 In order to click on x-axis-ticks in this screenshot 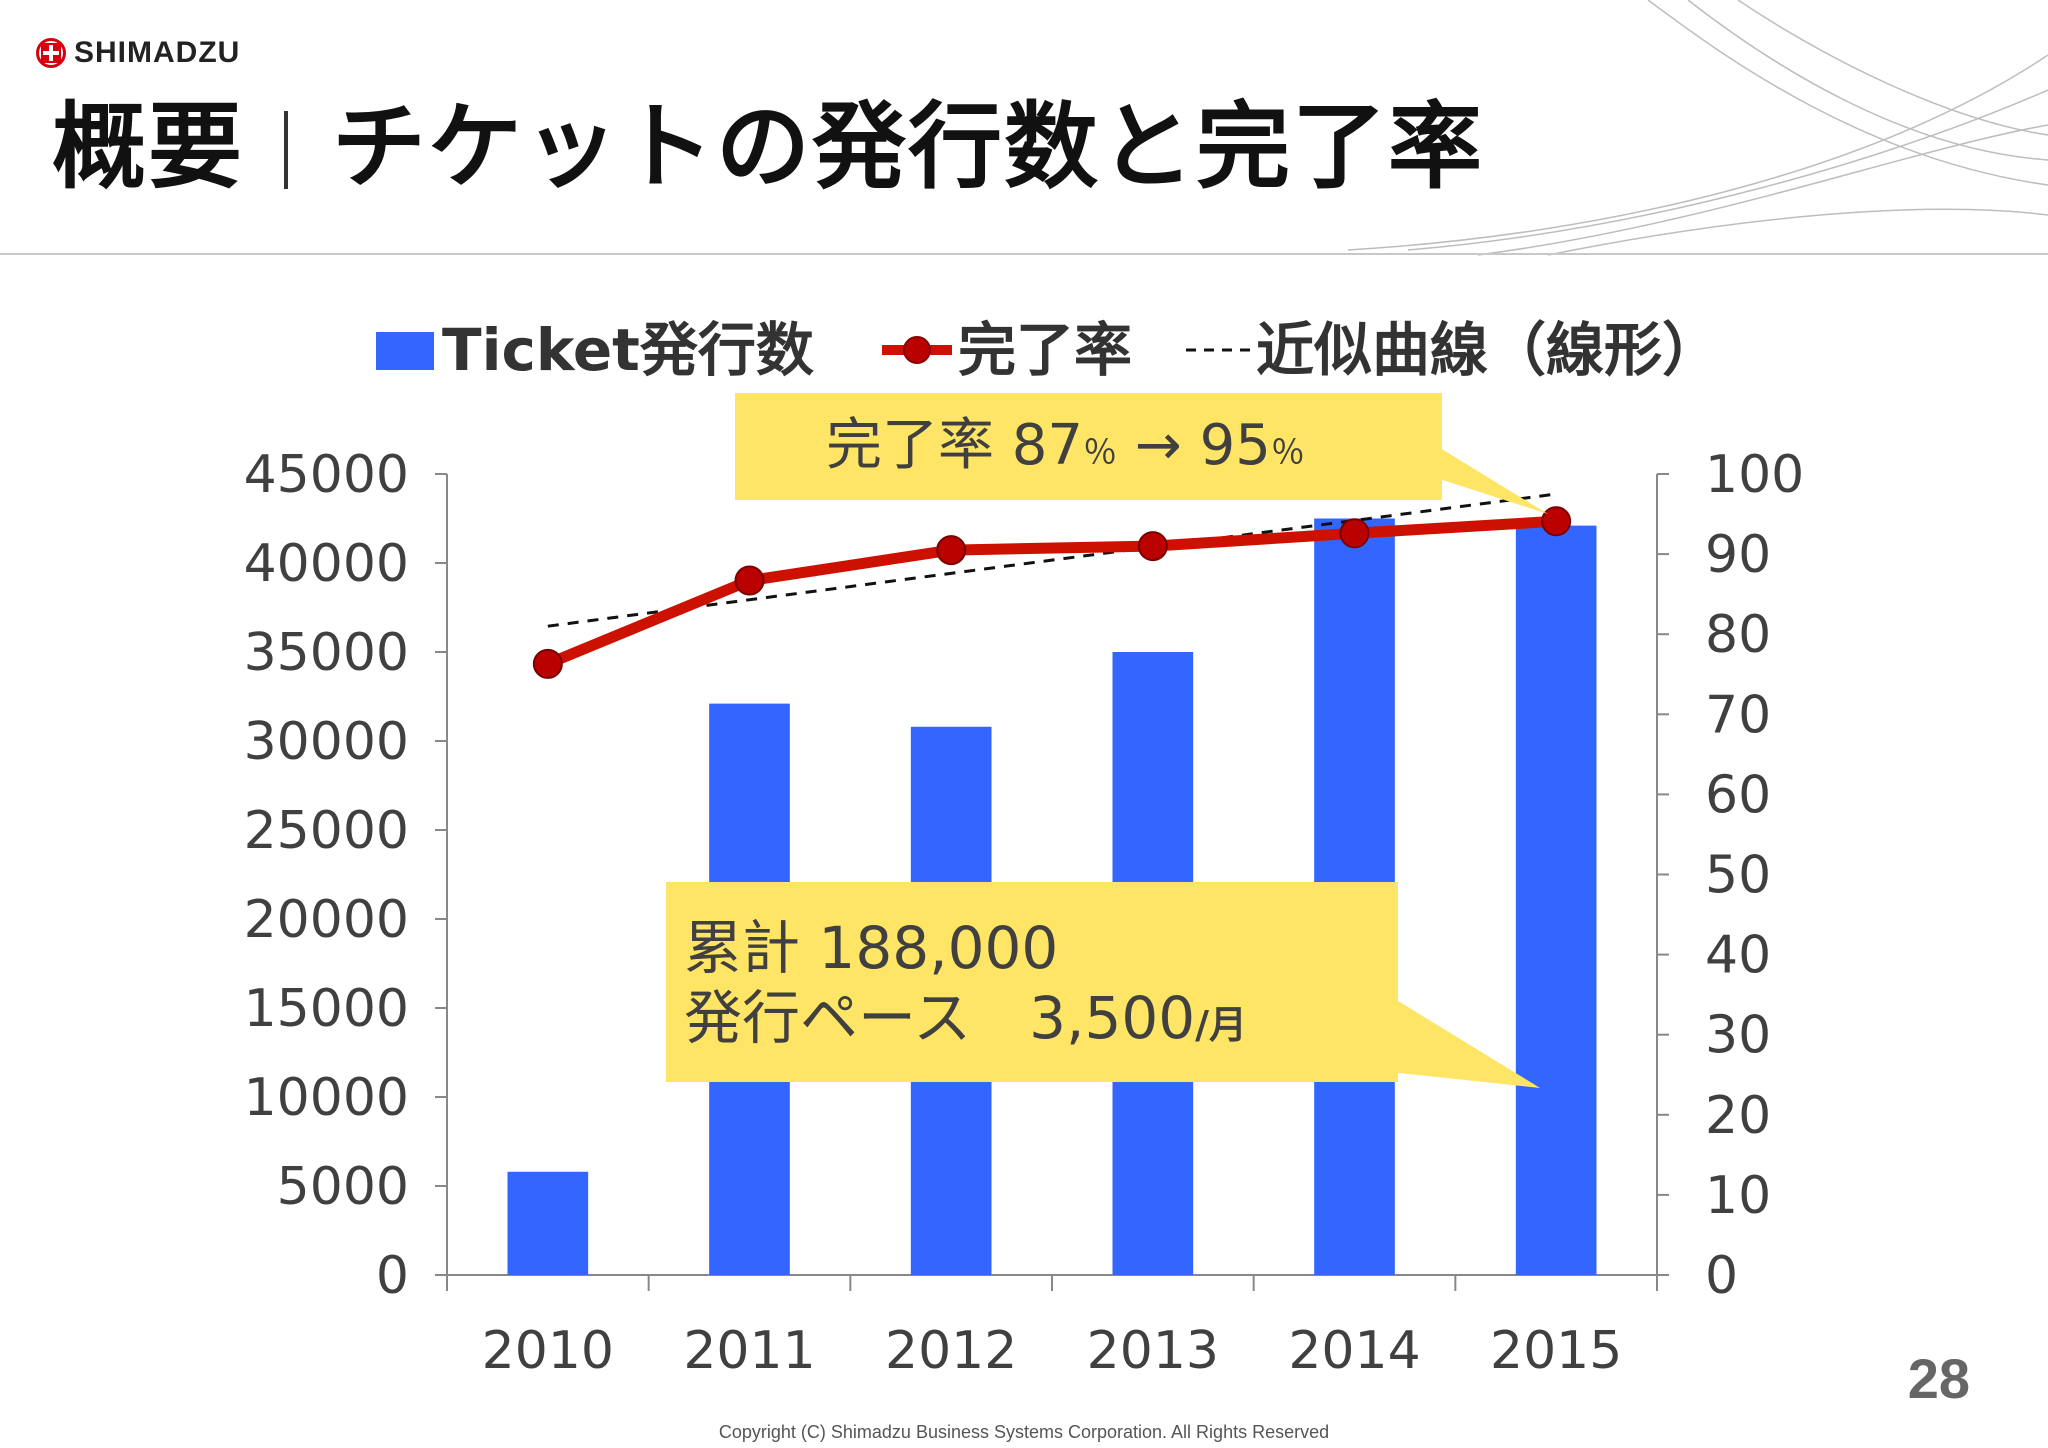, I will do `click(1052, 1283)`.